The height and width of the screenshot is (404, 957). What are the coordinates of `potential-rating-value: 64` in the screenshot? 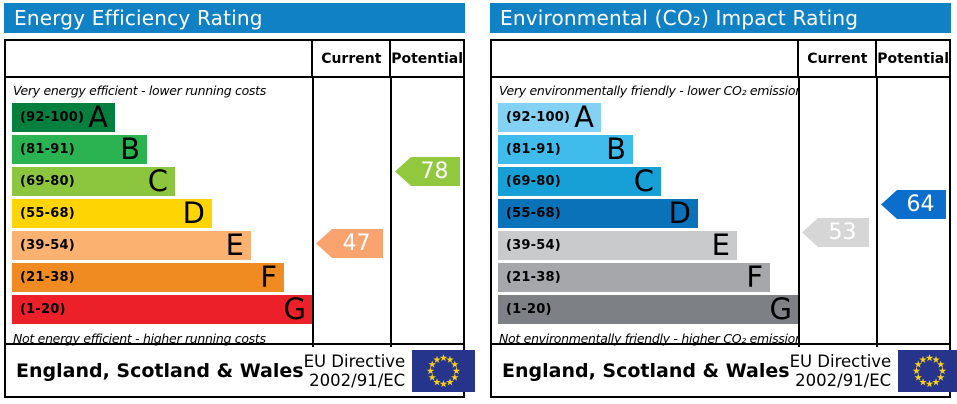 It's located at (920, 204).